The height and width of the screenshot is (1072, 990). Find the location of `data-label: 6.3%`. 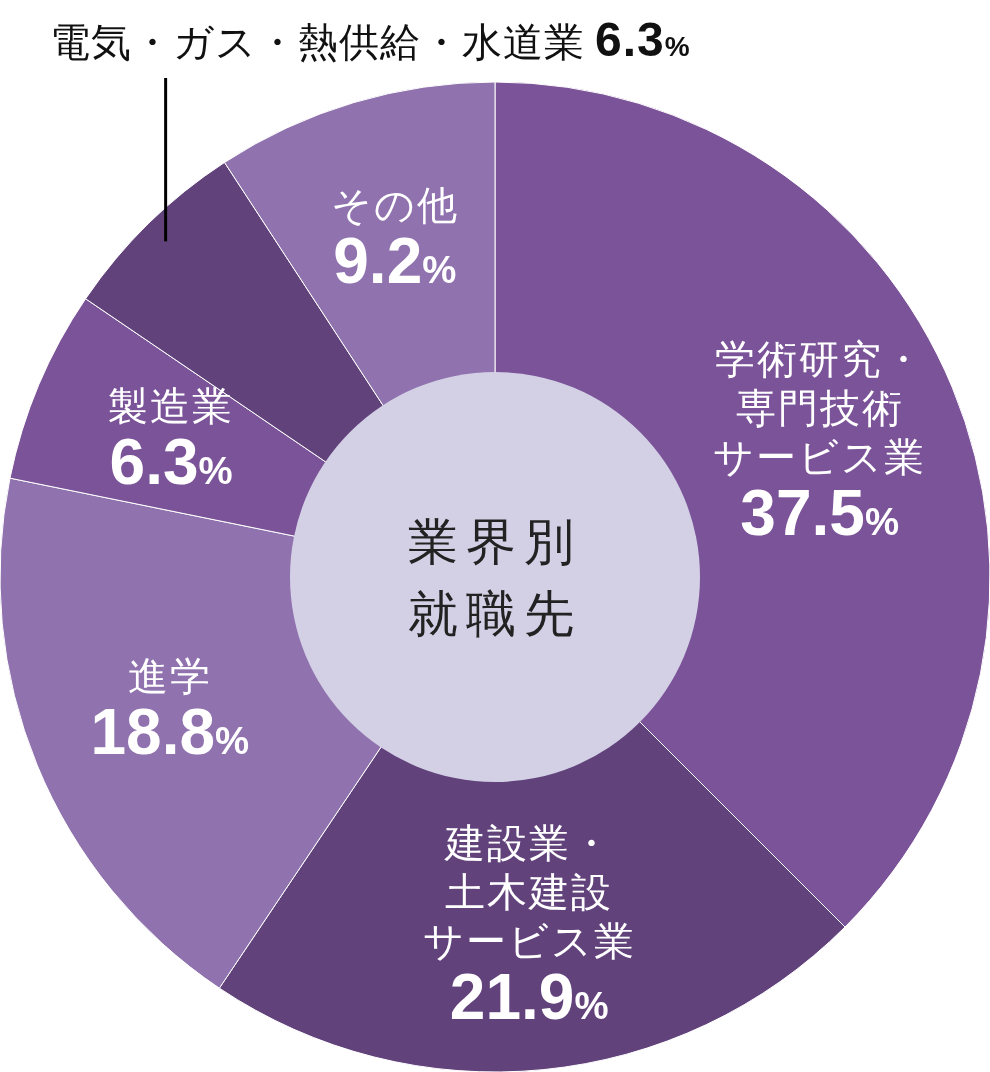

data-label: 6.3% is located at coordinates (643, 39).